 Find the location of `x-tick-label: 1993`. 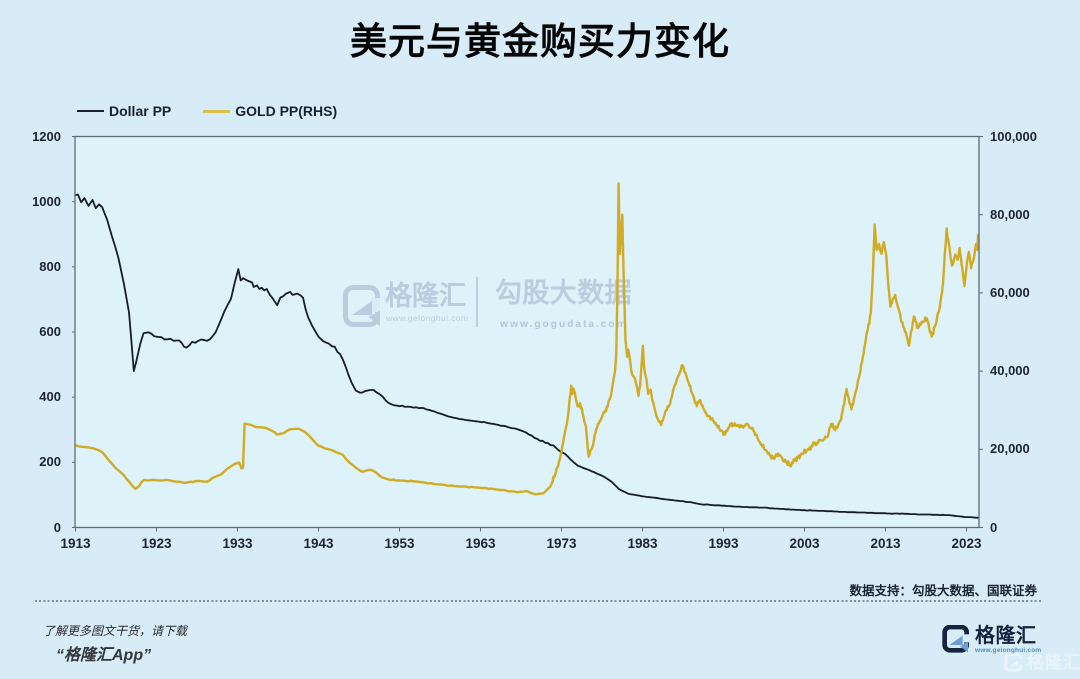

x-tick-label: 1993 is located at coordinates (723, 543).